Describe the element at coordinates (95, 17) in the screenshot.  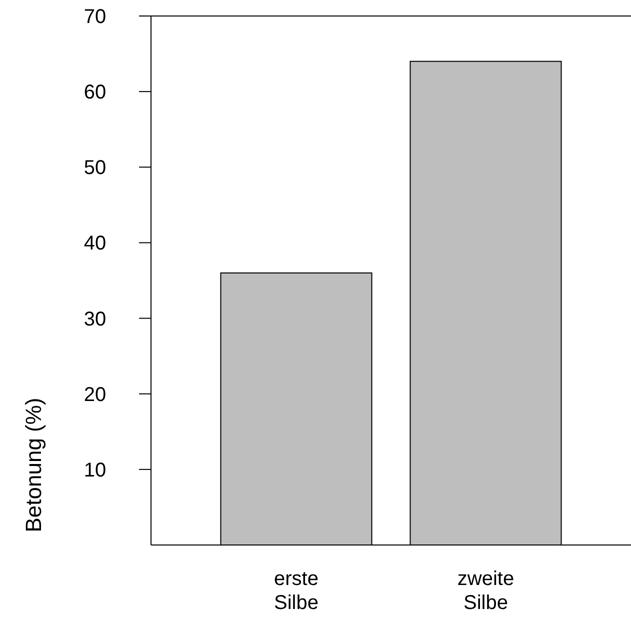
I see `y-tick-label: 70` at that location.